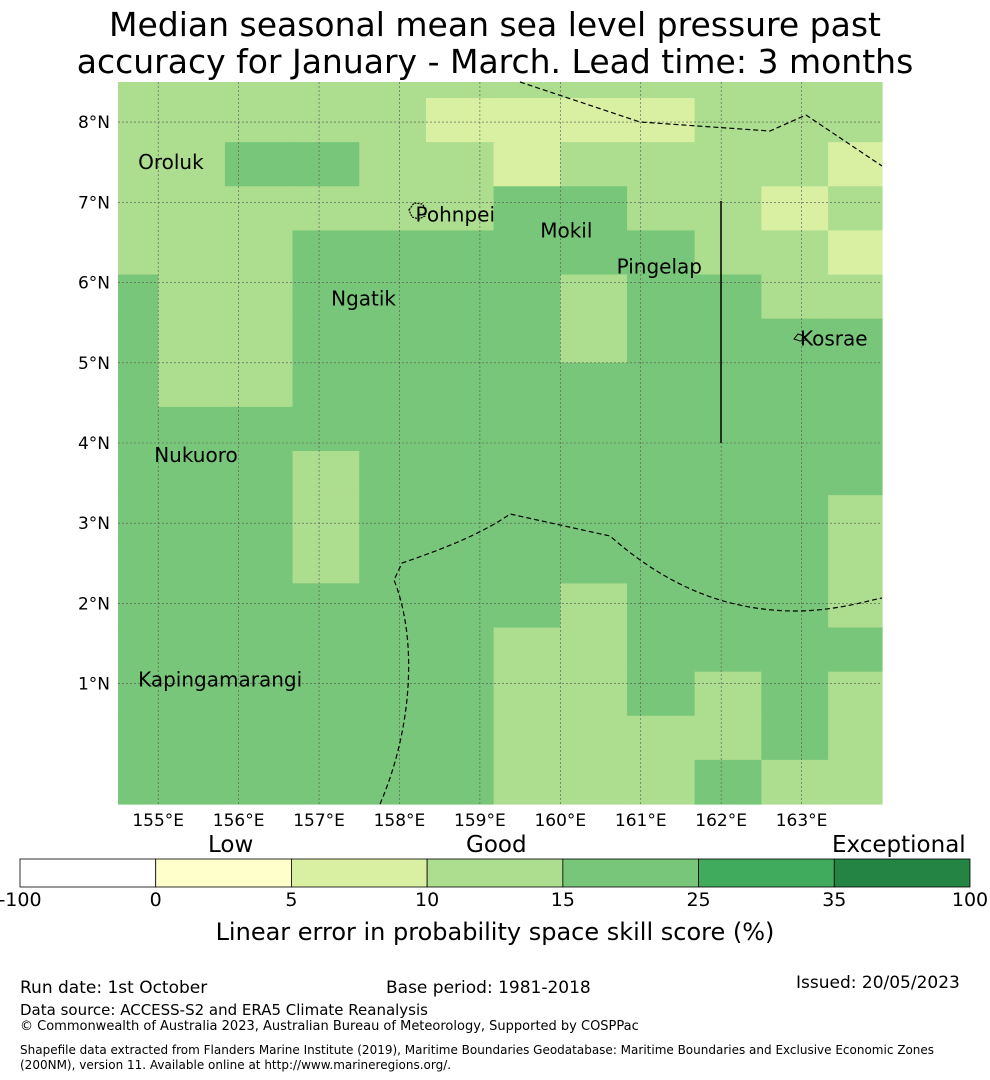 This screenshot has width=990, height=1080. I want to click on colorbar, so click(495, 873).